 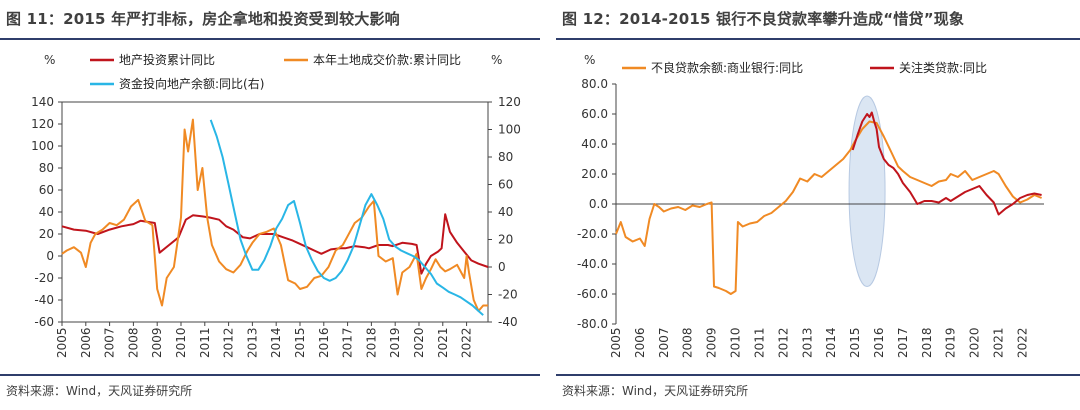 What do you see at coordinates (46, 234) in the screenshot?
I see `y-tick-label-left: 20` at bounding box center [46, 234].